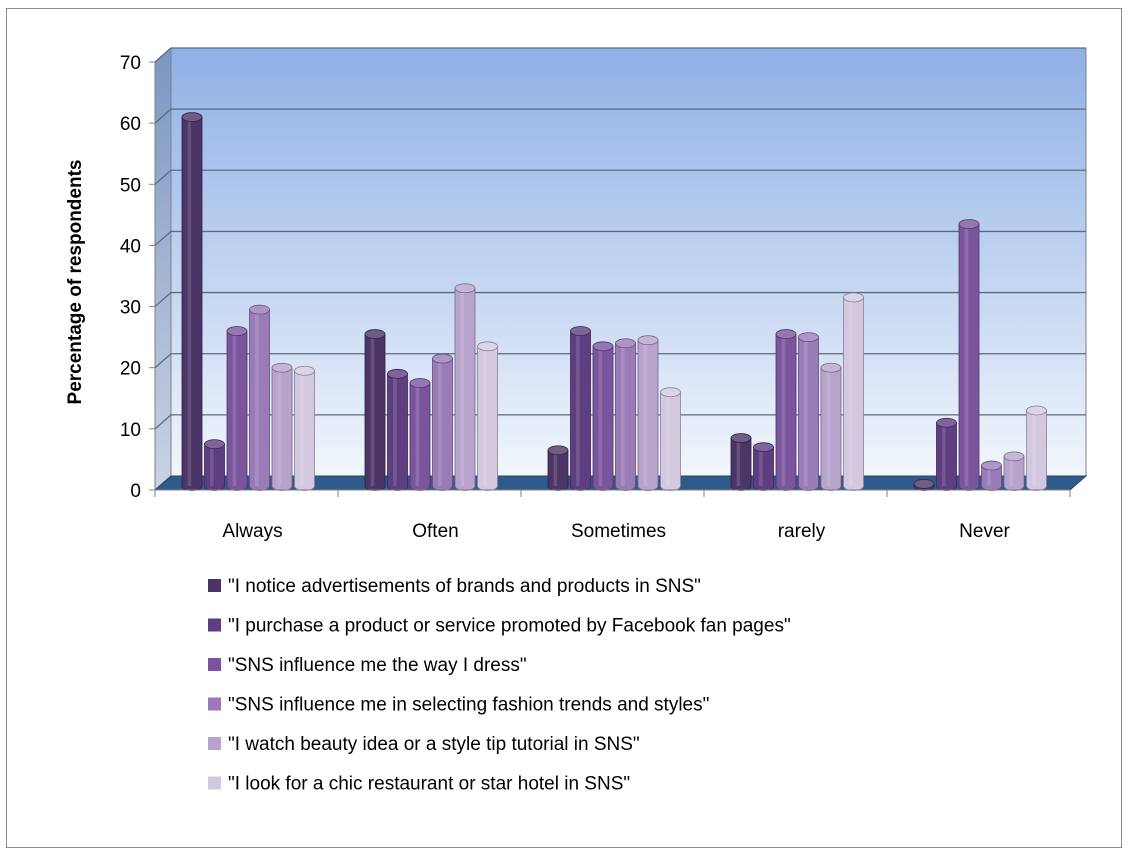 The image size is (1130, 854). Describe the element at coordinates (163, 269) in the screenshot. I see `side-wall` at that location.